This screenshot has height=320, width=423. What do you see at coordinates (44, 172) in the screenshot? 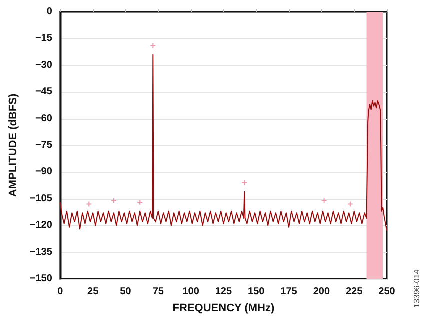
I see `y-tick-label: −90` at bounding box center [44, 172].